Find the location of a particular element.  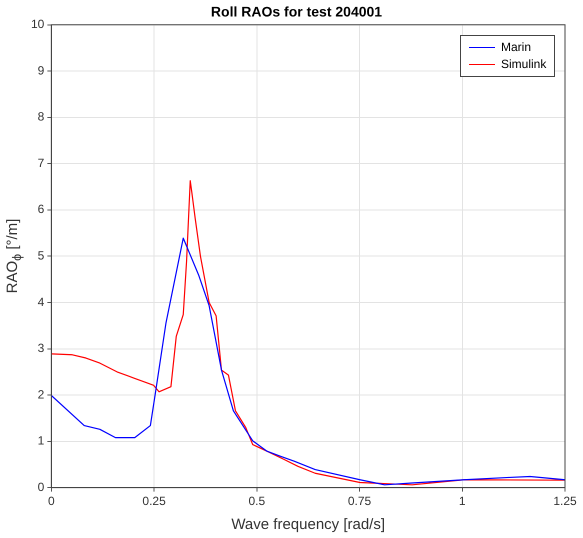

y-tick-label: 4 is located at coordinates (41, 301).